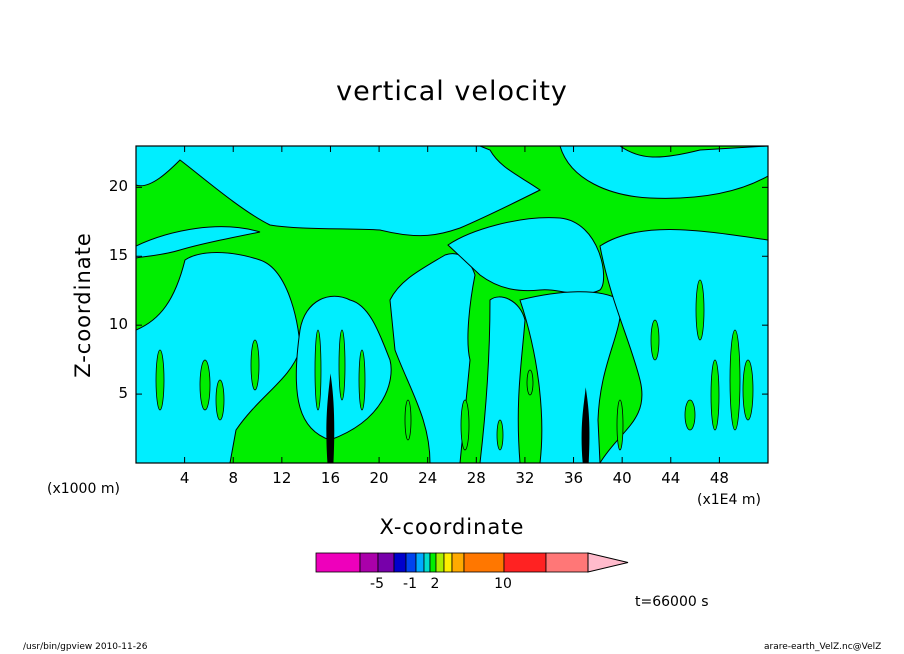 The image size is (904, 654). What do you see at coordinates (233, 478) in the screenshot?
I see `x-tick-label-8: 8` at bounding box center [233, 478].